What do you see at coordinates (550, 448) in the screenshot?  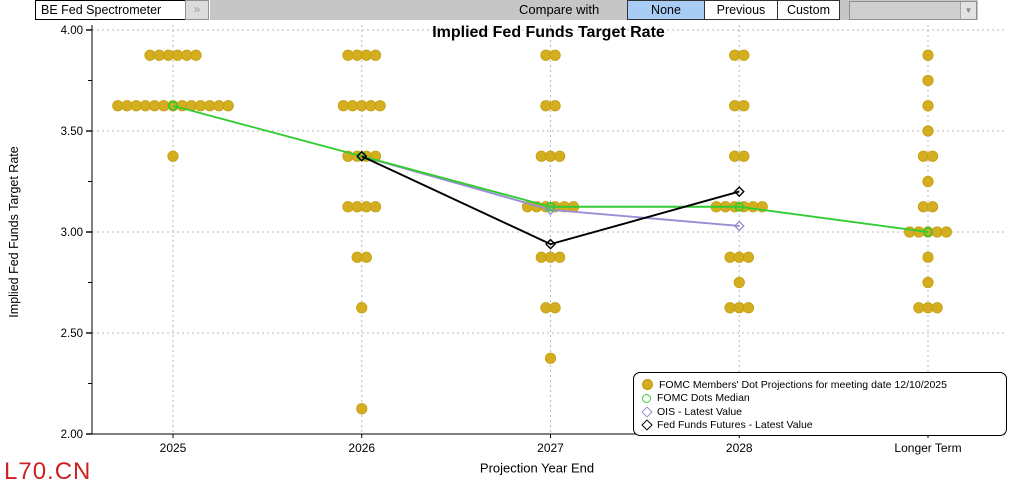 I see `x-tick-label: 2027` at bounding box center [550, 448].